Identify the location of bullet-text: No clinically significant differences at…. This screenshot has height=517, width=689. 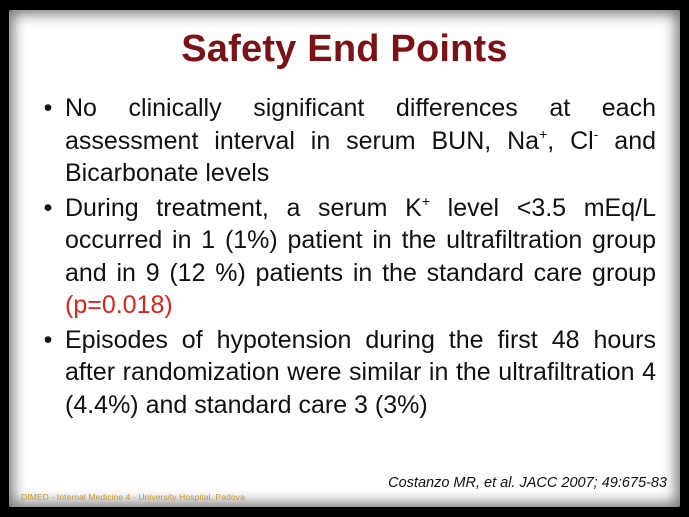
(360, 124).